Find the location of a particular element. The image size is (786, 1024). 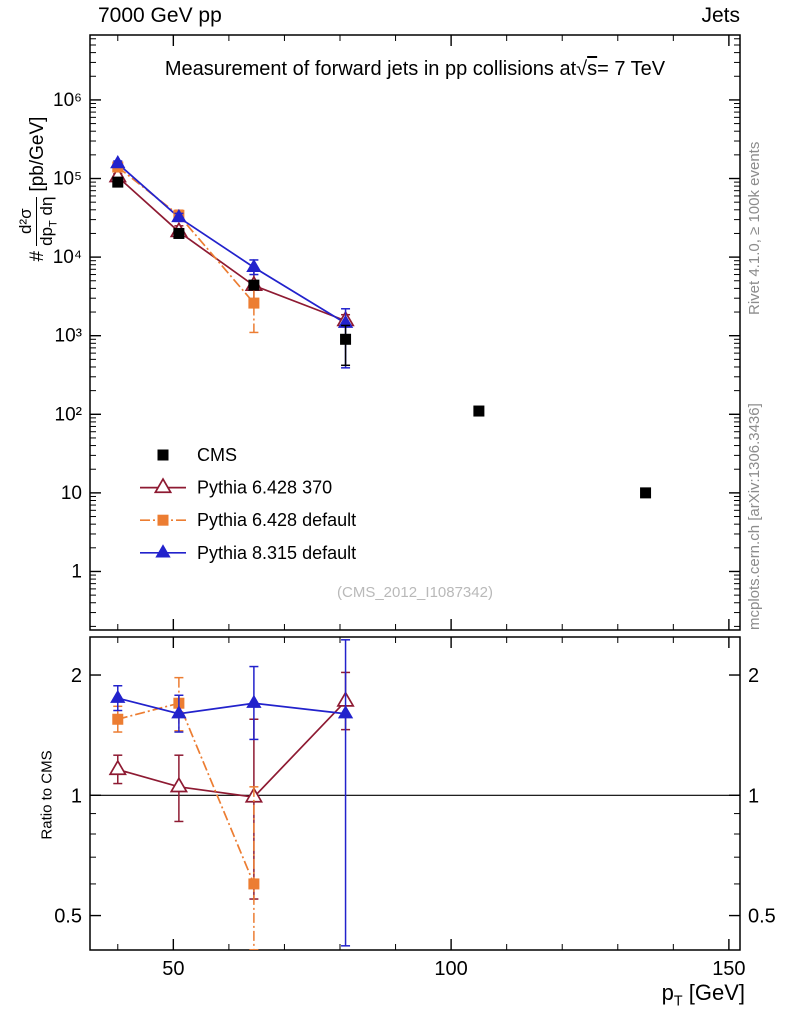

legend-label: Pythia 8.315 default is located at coordinates (276, 553).